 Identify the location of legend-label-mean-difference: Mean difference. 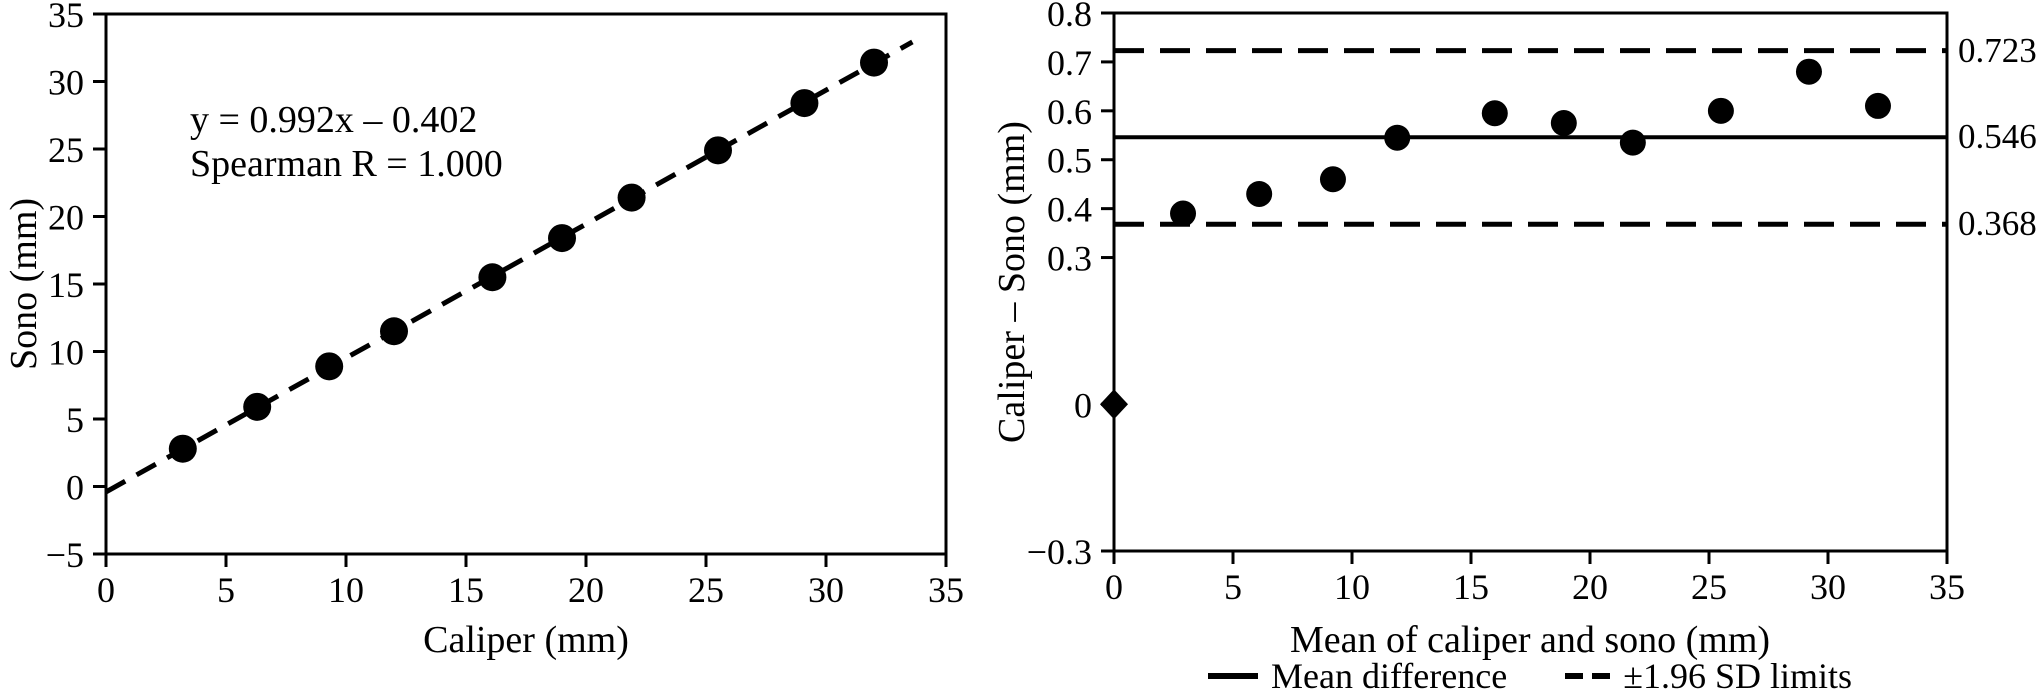
(1389, 672).